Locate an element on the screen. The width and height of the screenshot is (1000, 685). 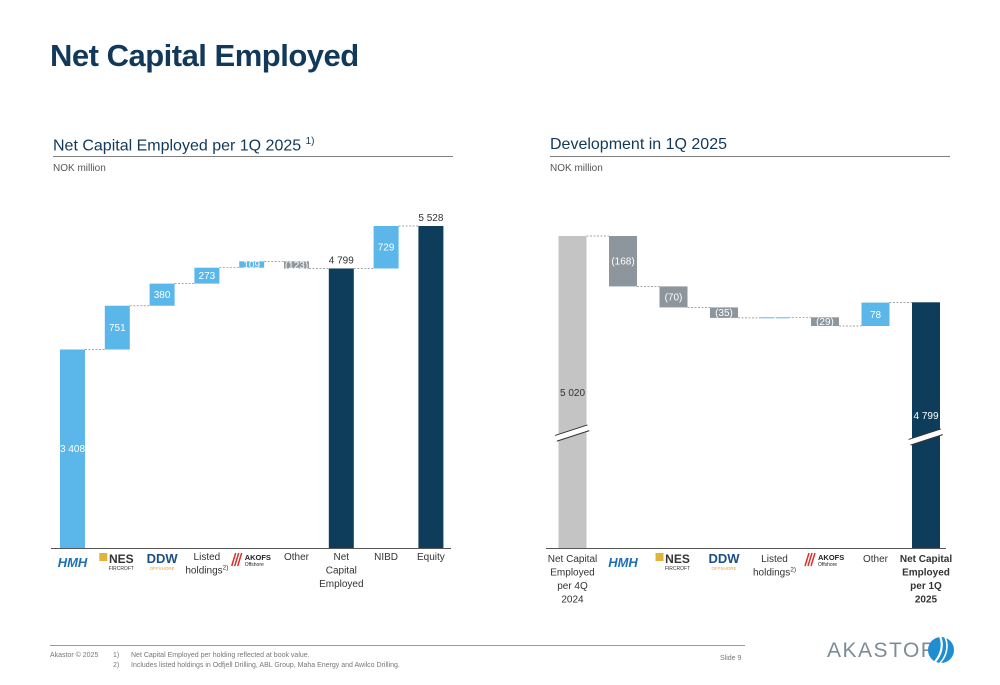
left-axis-label-line: Equity is located at coordinates (431, 557).